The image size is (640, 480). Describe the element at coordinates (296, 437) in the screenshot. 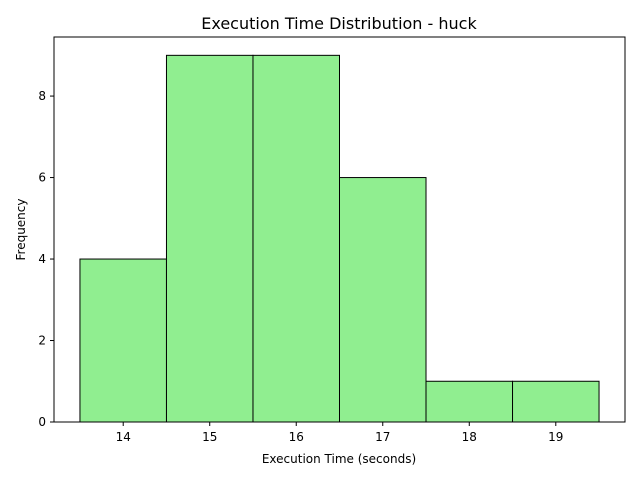

I see `x-tick-label-2: 16` at that location.